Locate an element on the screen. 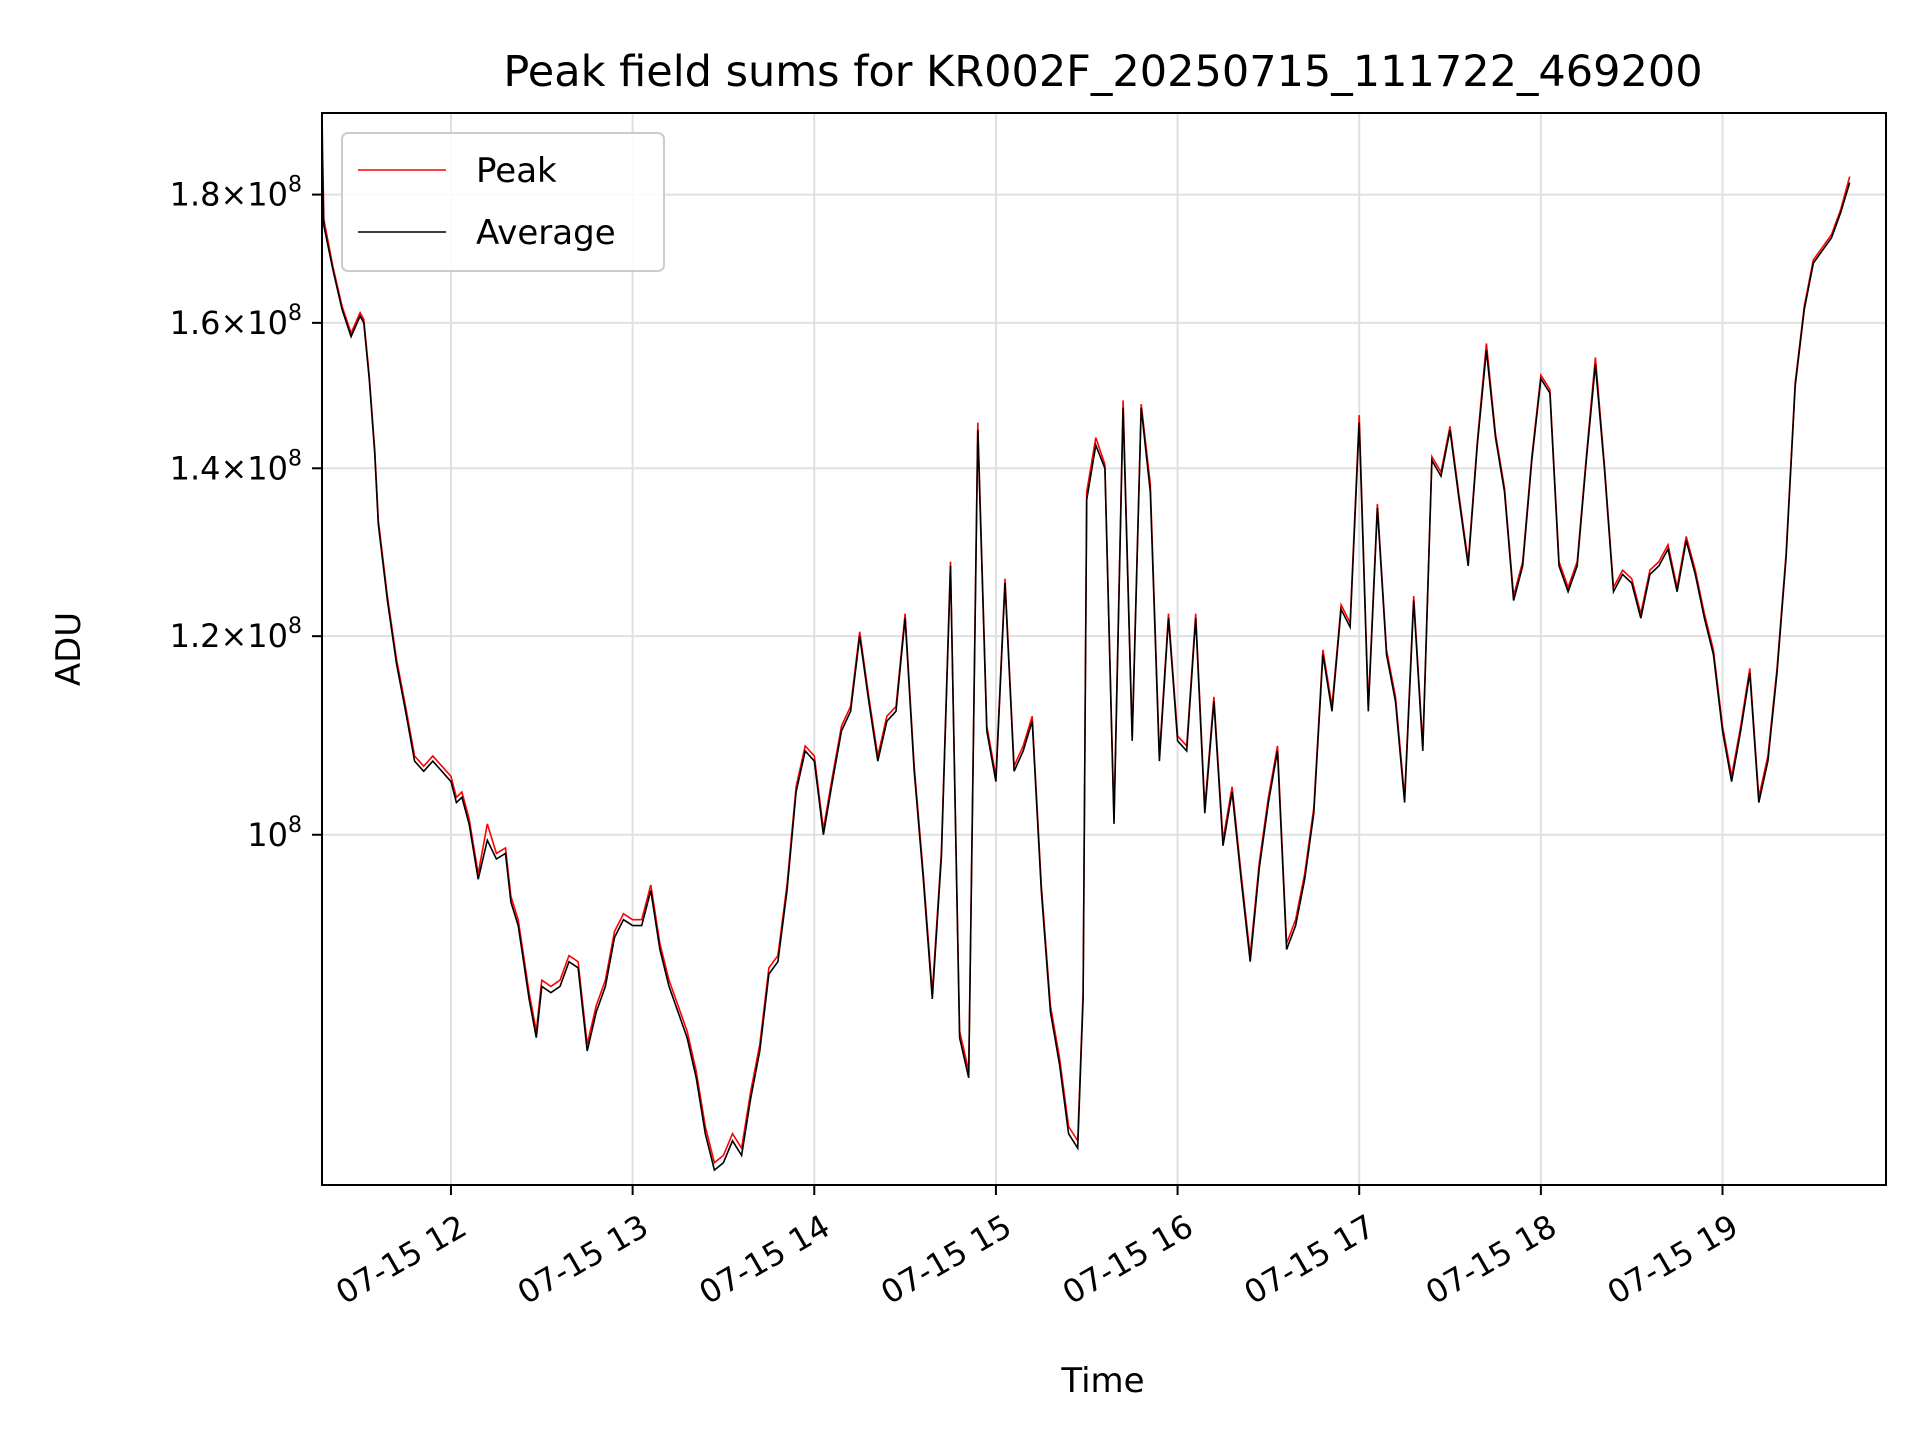 Image resolution: width=1920 pixels, height=1440 pixels. y-axis-label: ADU is located at coordinates (69, 649).